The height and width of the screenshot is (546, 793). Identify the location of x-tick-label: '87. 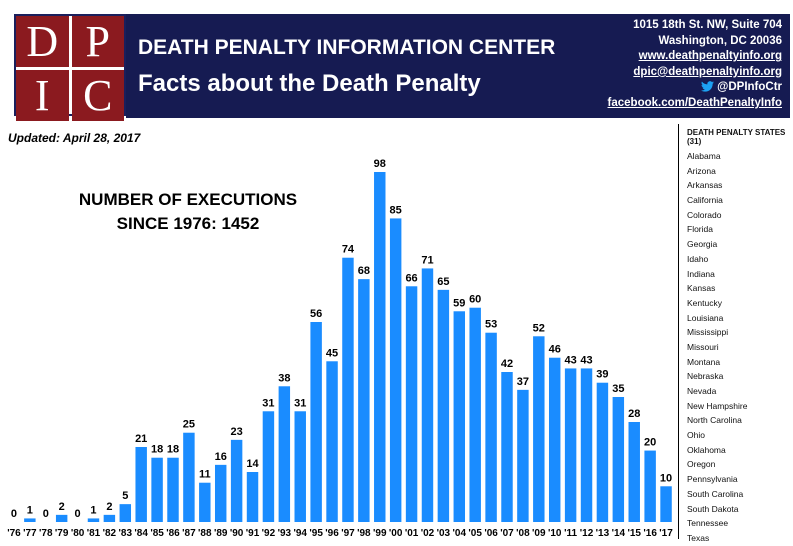
(189, 533).